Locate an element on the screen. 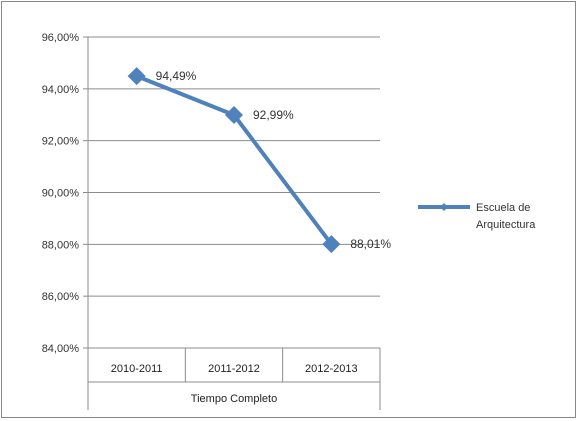  y-tick-label: 86,00% is located at coordinates (61, 297).